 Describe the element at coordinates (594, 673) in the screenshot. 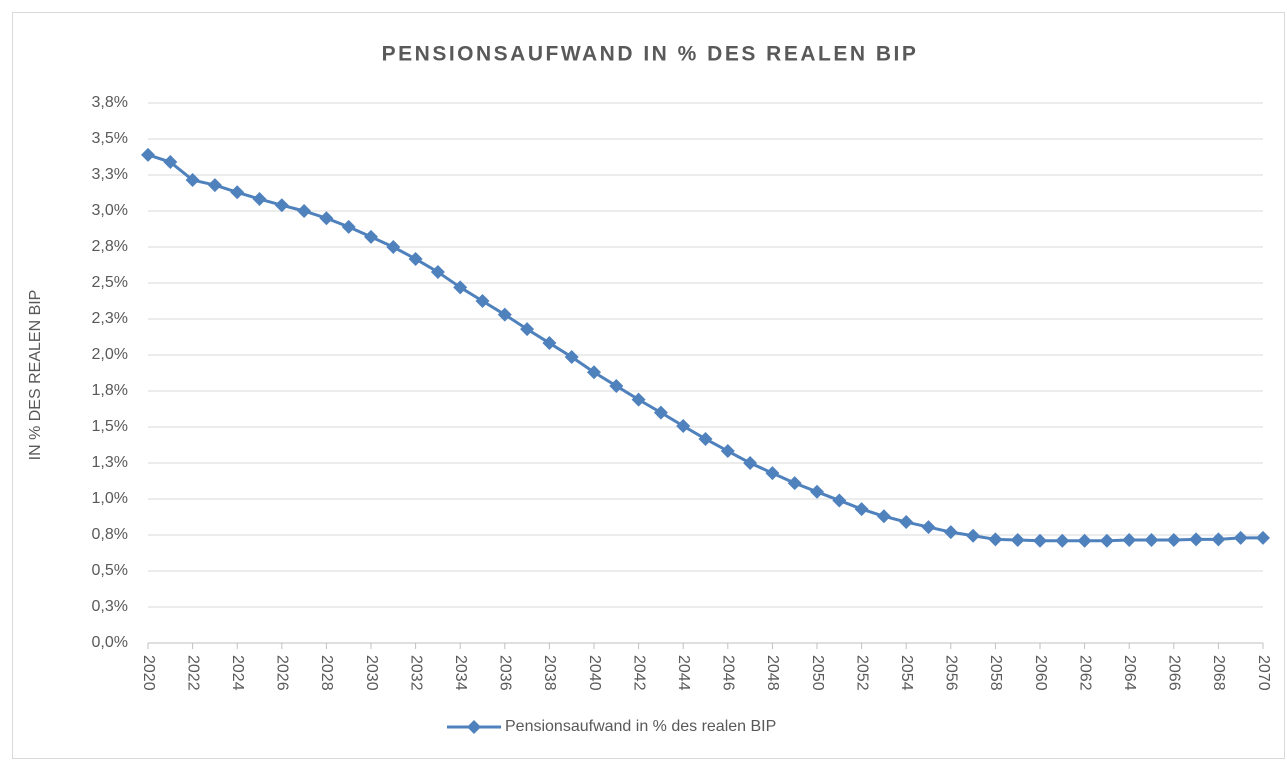

I see `x-tick-label: 2040` at that location.